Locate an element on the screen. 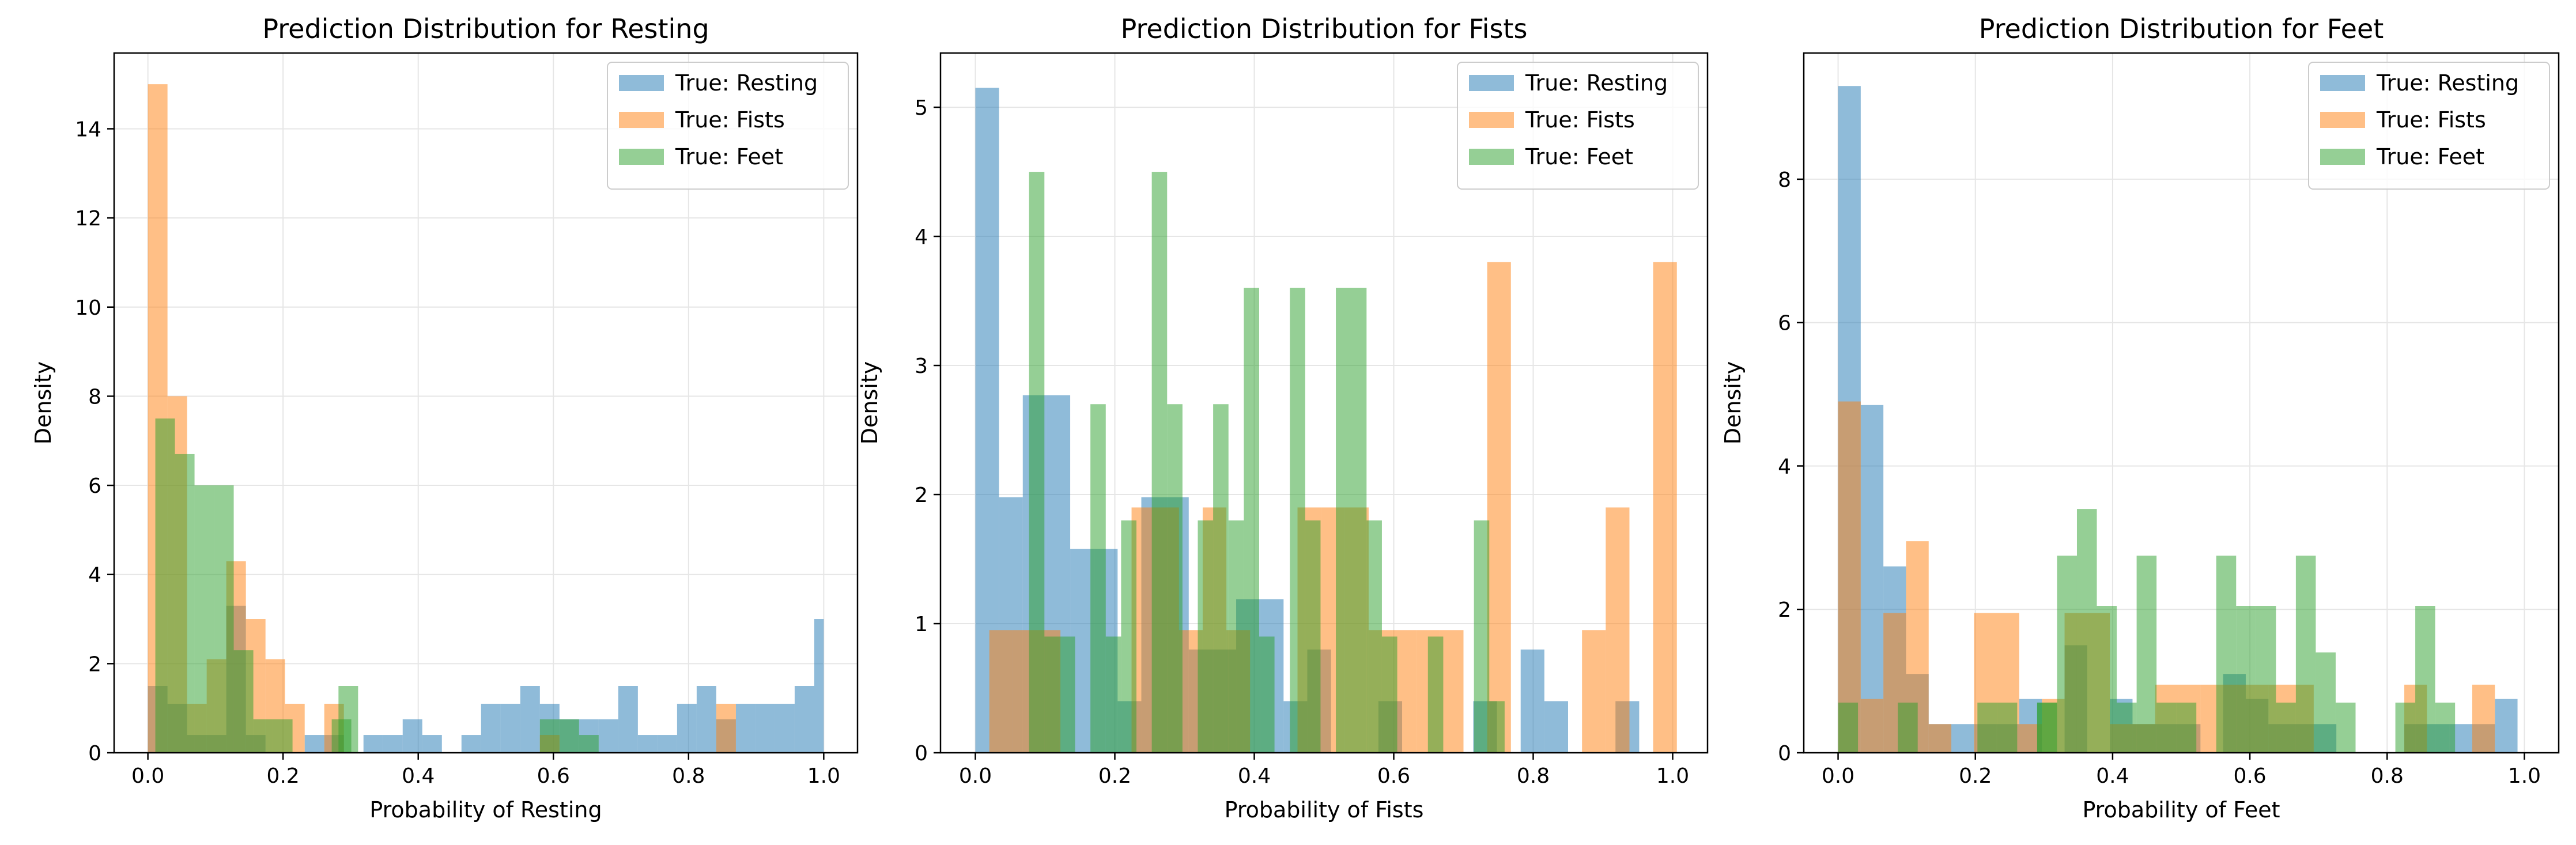 This screenshot has width=2576, height=845. y-tick-label: 3 is located at coordinates (921, 366).